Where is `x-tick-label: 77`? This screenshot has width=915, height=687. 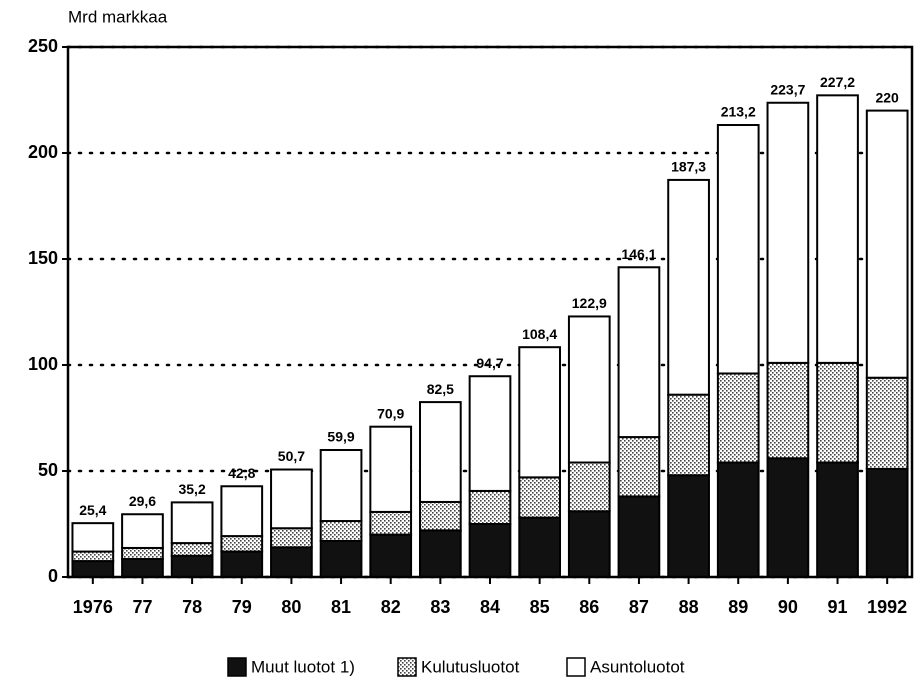
x-tick-label: 77 is located at coordinates (142, 607).